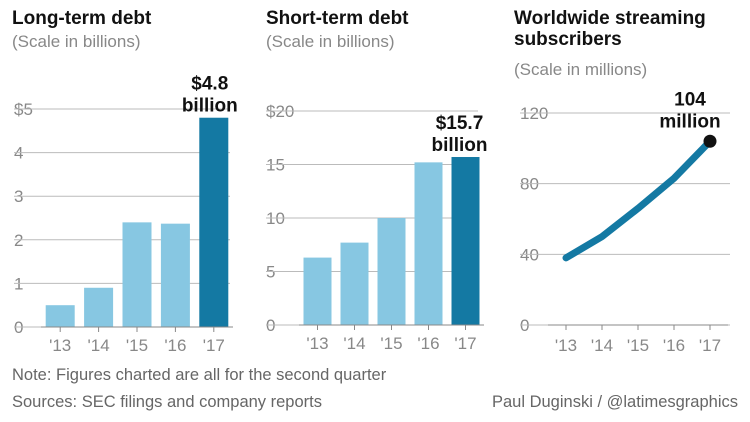 This screenshot has width=750, height=422. I want to click on callout-value: $15.7, so click(460, 123).